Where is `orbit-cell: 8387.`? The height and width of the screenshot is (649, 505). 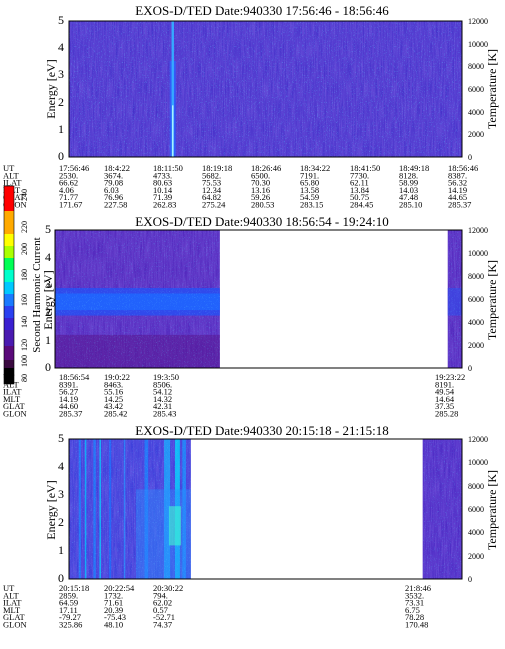
orbit-cell: 8387. is located at coordinates (457, 175).